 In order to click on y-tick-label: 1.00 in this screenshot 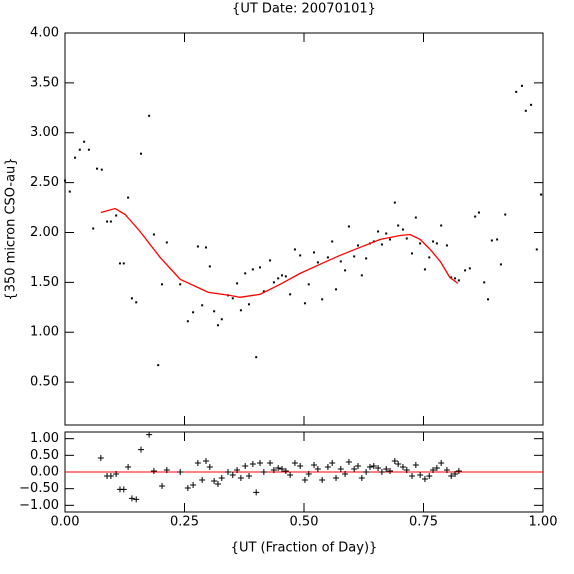, I will do `click(44, 438)`.